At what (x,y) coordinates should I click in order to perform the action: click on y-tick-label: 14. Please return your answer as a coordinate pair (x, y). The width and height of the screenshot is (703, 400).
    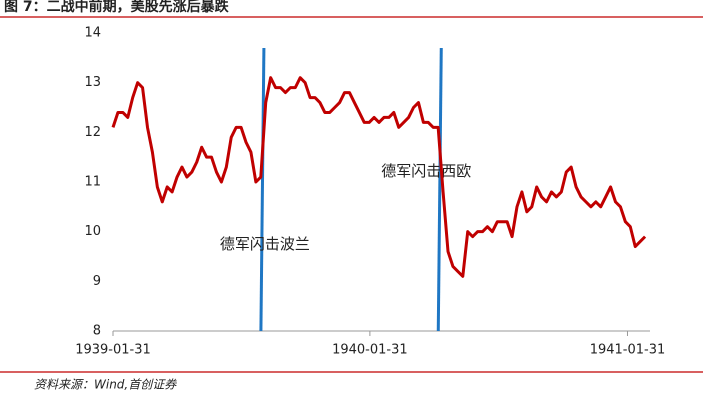
    Looking at the image, I should click on (92, 33).